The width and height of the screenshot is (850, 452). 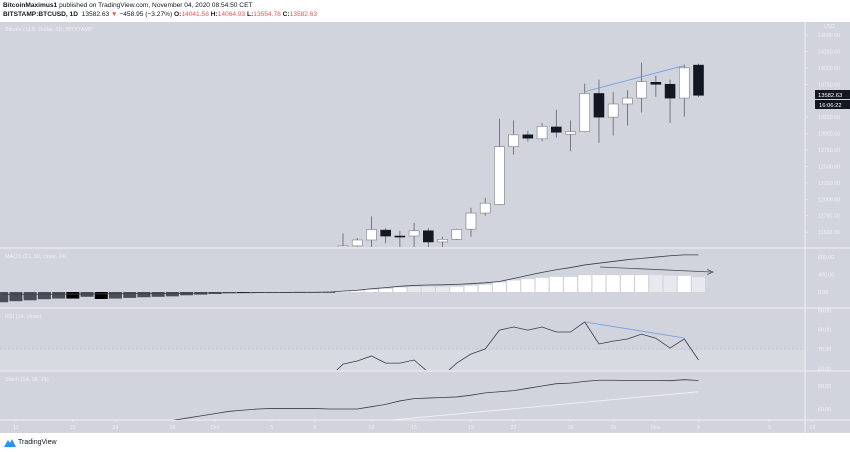 I want to click on rsi-label: RSI (14, close), so click(x=23, y=317).